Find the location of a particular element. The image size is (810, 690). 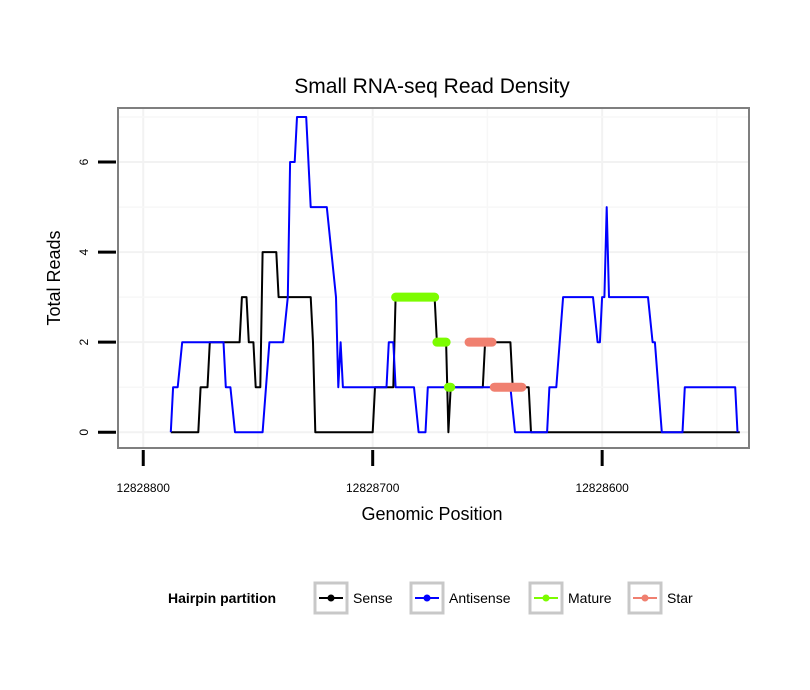

legend-key-mature is located at coordinates (546, 598).